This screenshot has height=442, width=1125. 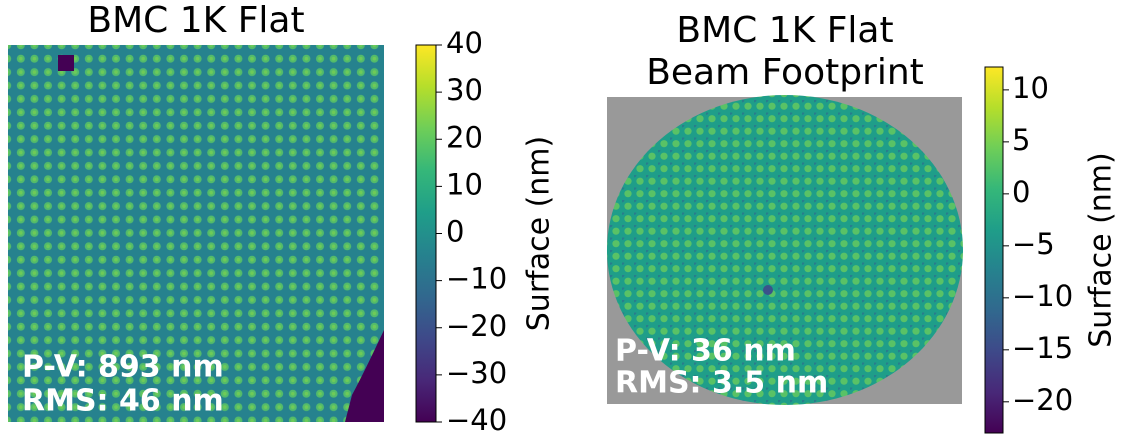 What do you see at coordinates (785, 72) in the screenshot?
I see `chart-subtitle: Beam Footprint` at bounding box center [785, 72].